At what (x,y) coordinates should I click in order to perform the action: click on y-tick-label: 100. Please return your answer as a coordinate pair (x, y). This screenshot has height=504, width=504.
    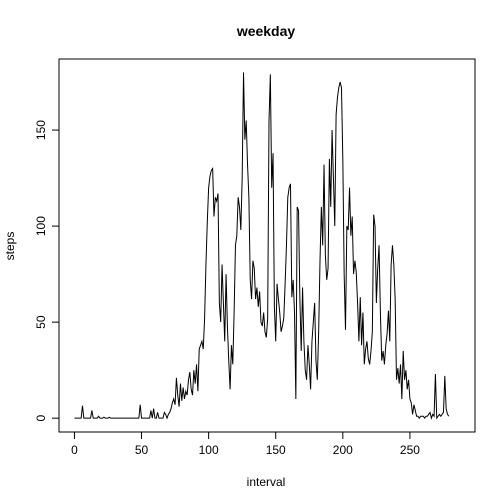
    Looking at the image, I should click on (41, 226).